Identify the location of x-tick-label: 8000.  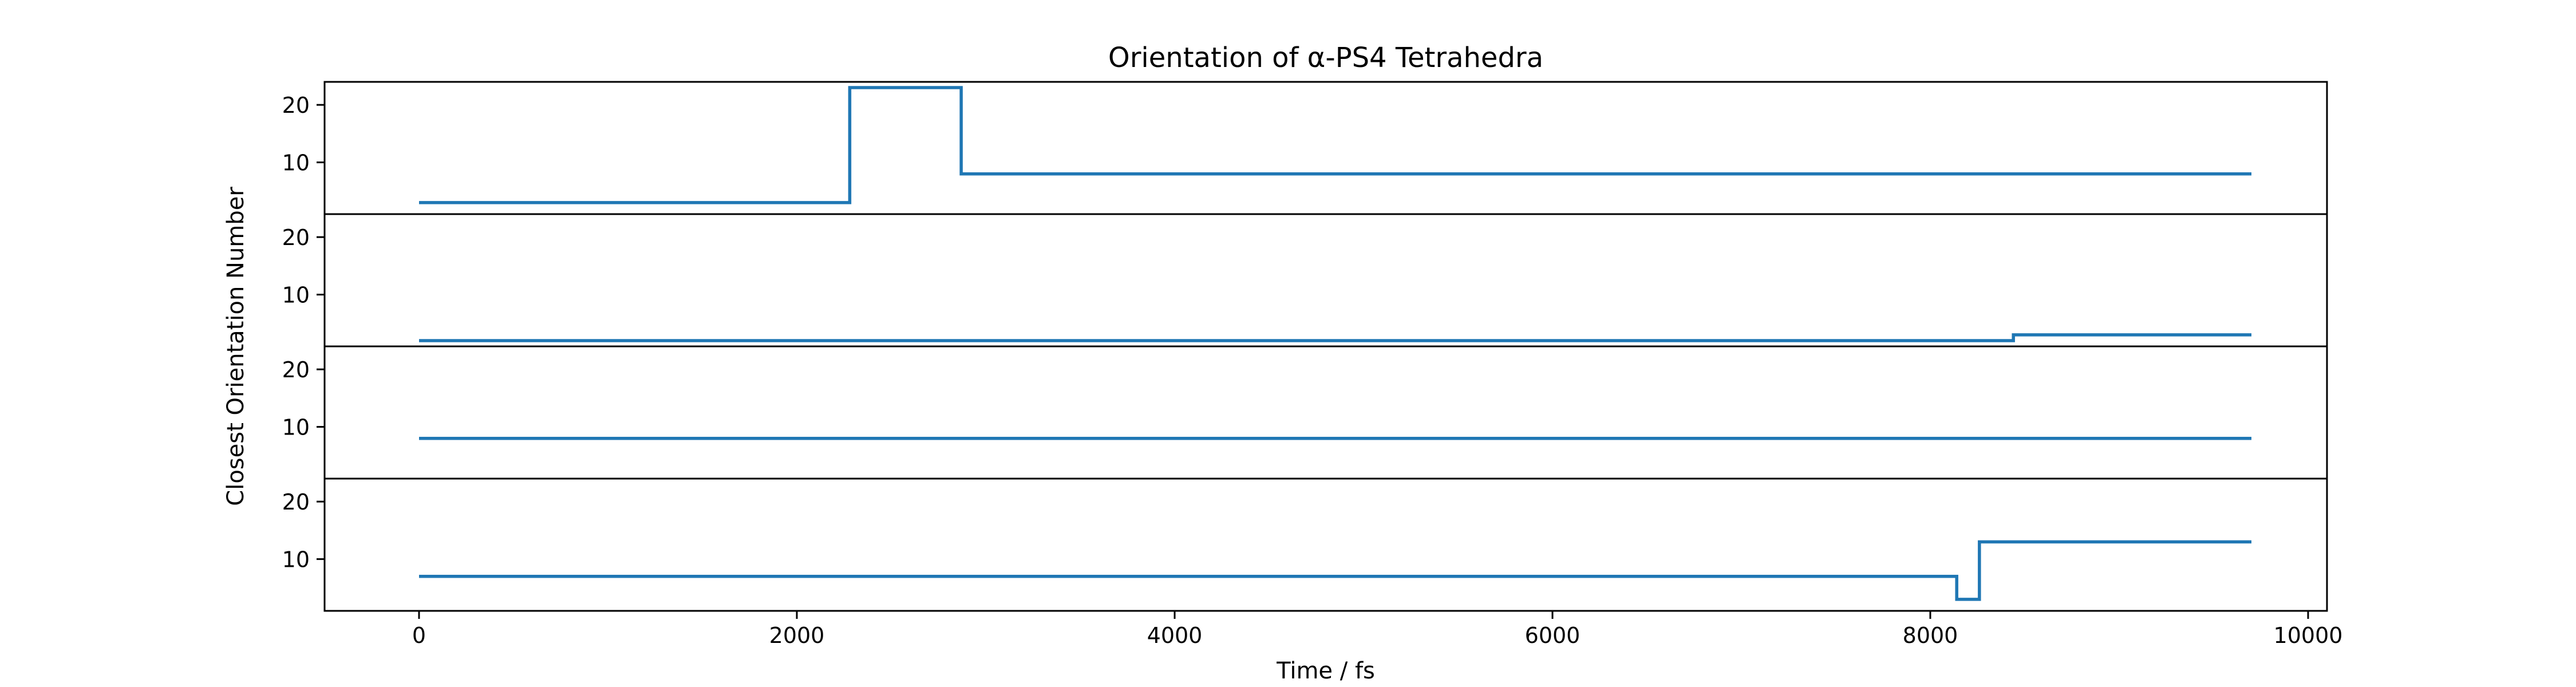
(1930, 636).